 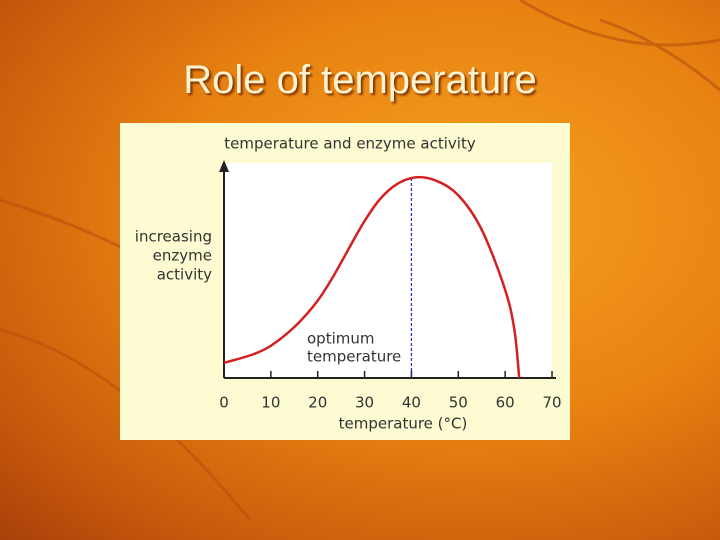 I want to click on x-tick-label: 70, so click(x=551, y=403).